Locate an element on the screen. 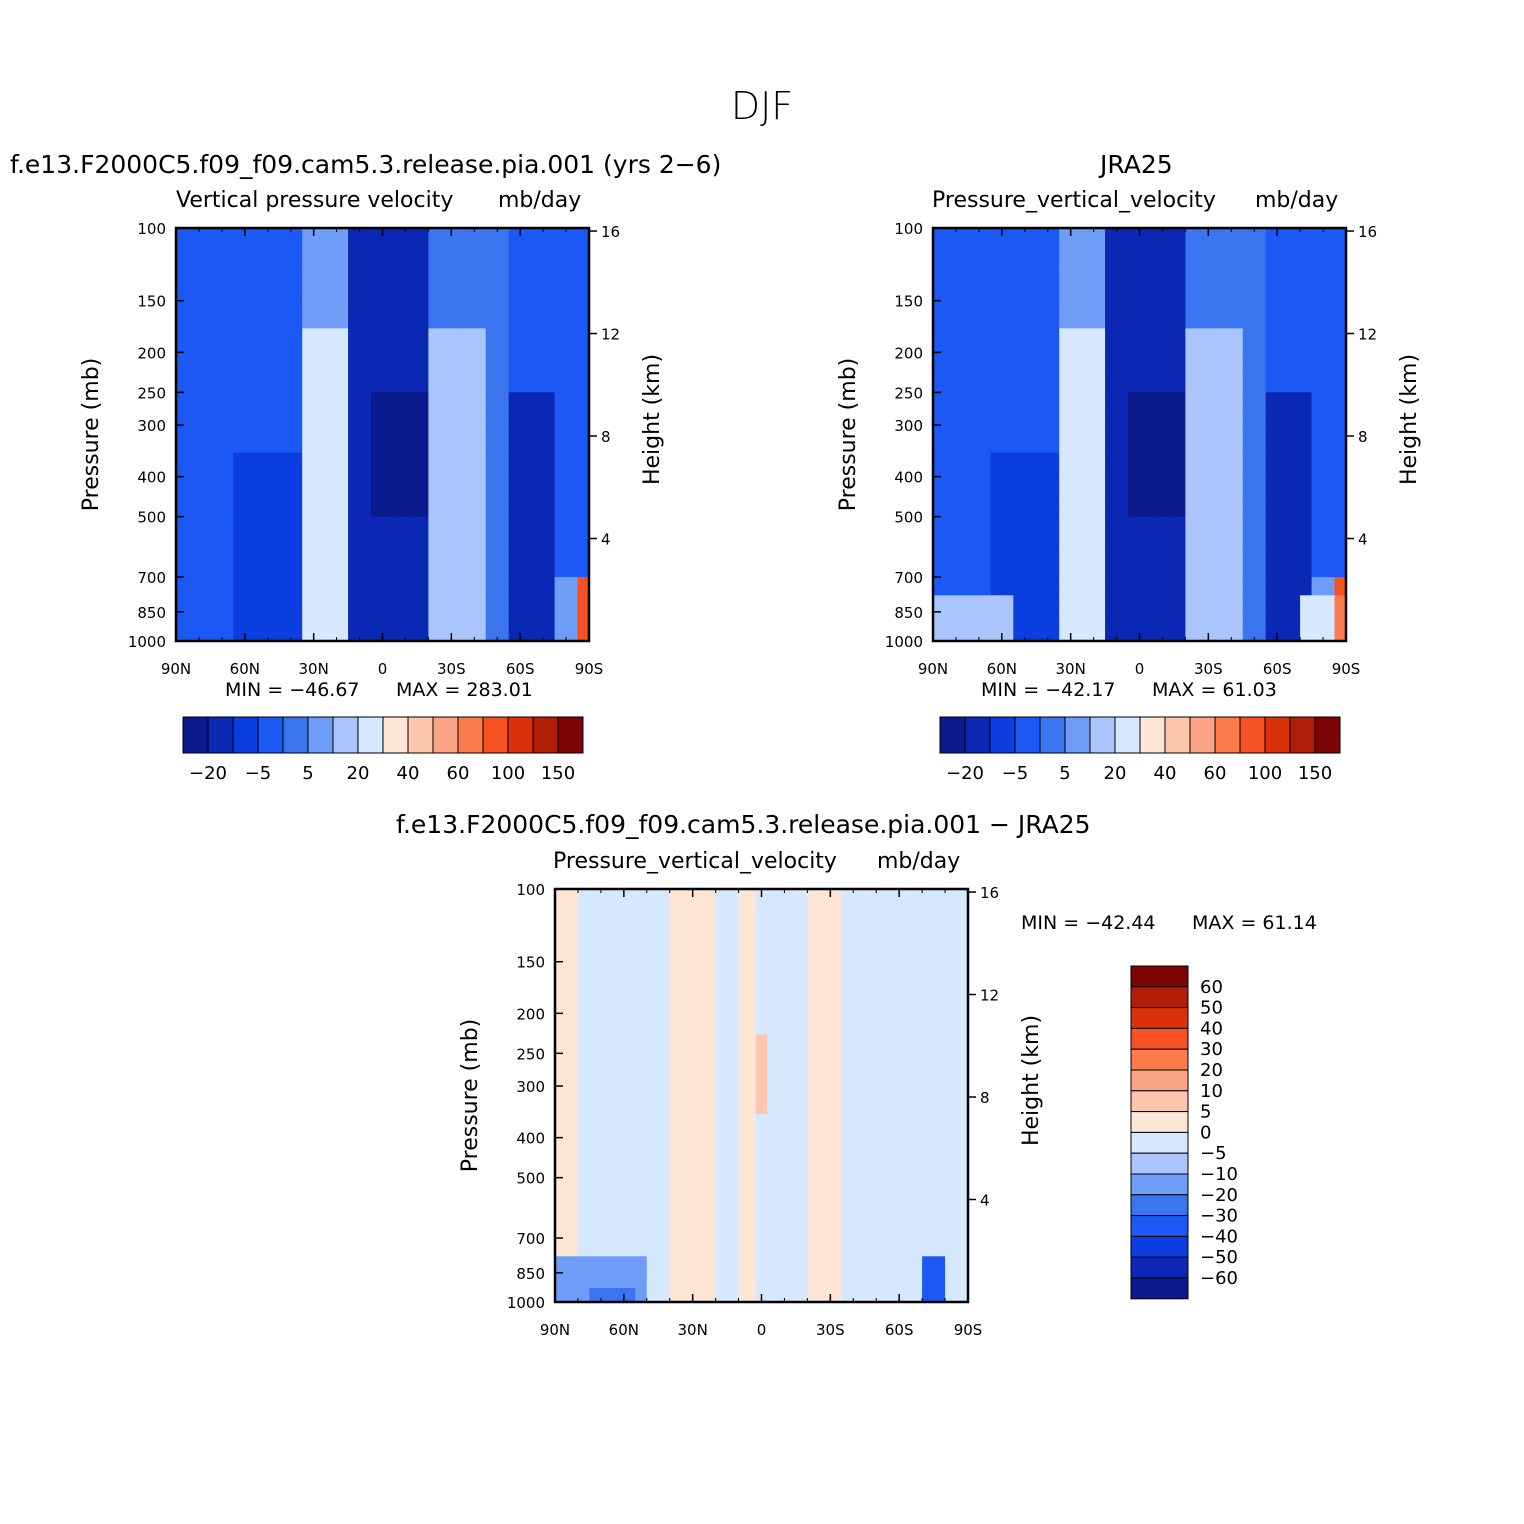 This screenshot has width=1524, height=1524. x-tick-label: 30N is located at coordinates (693, 1330).